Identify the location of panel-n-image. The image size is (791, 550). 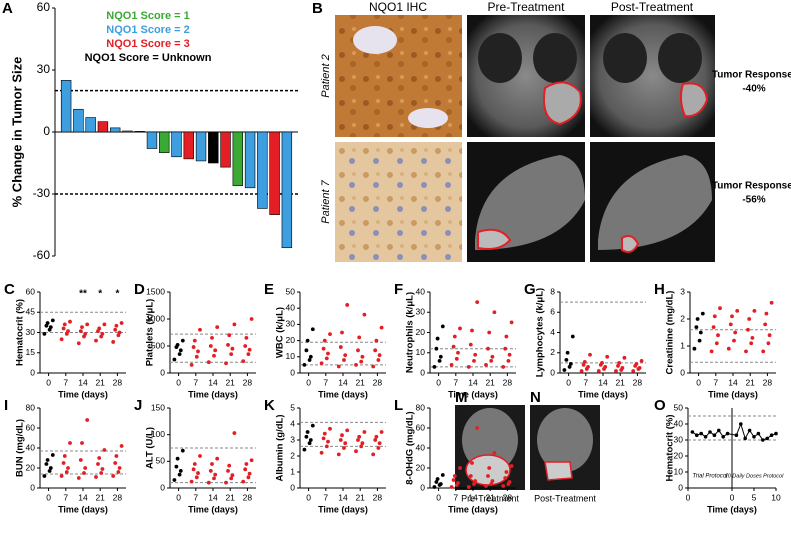
(565, 447).